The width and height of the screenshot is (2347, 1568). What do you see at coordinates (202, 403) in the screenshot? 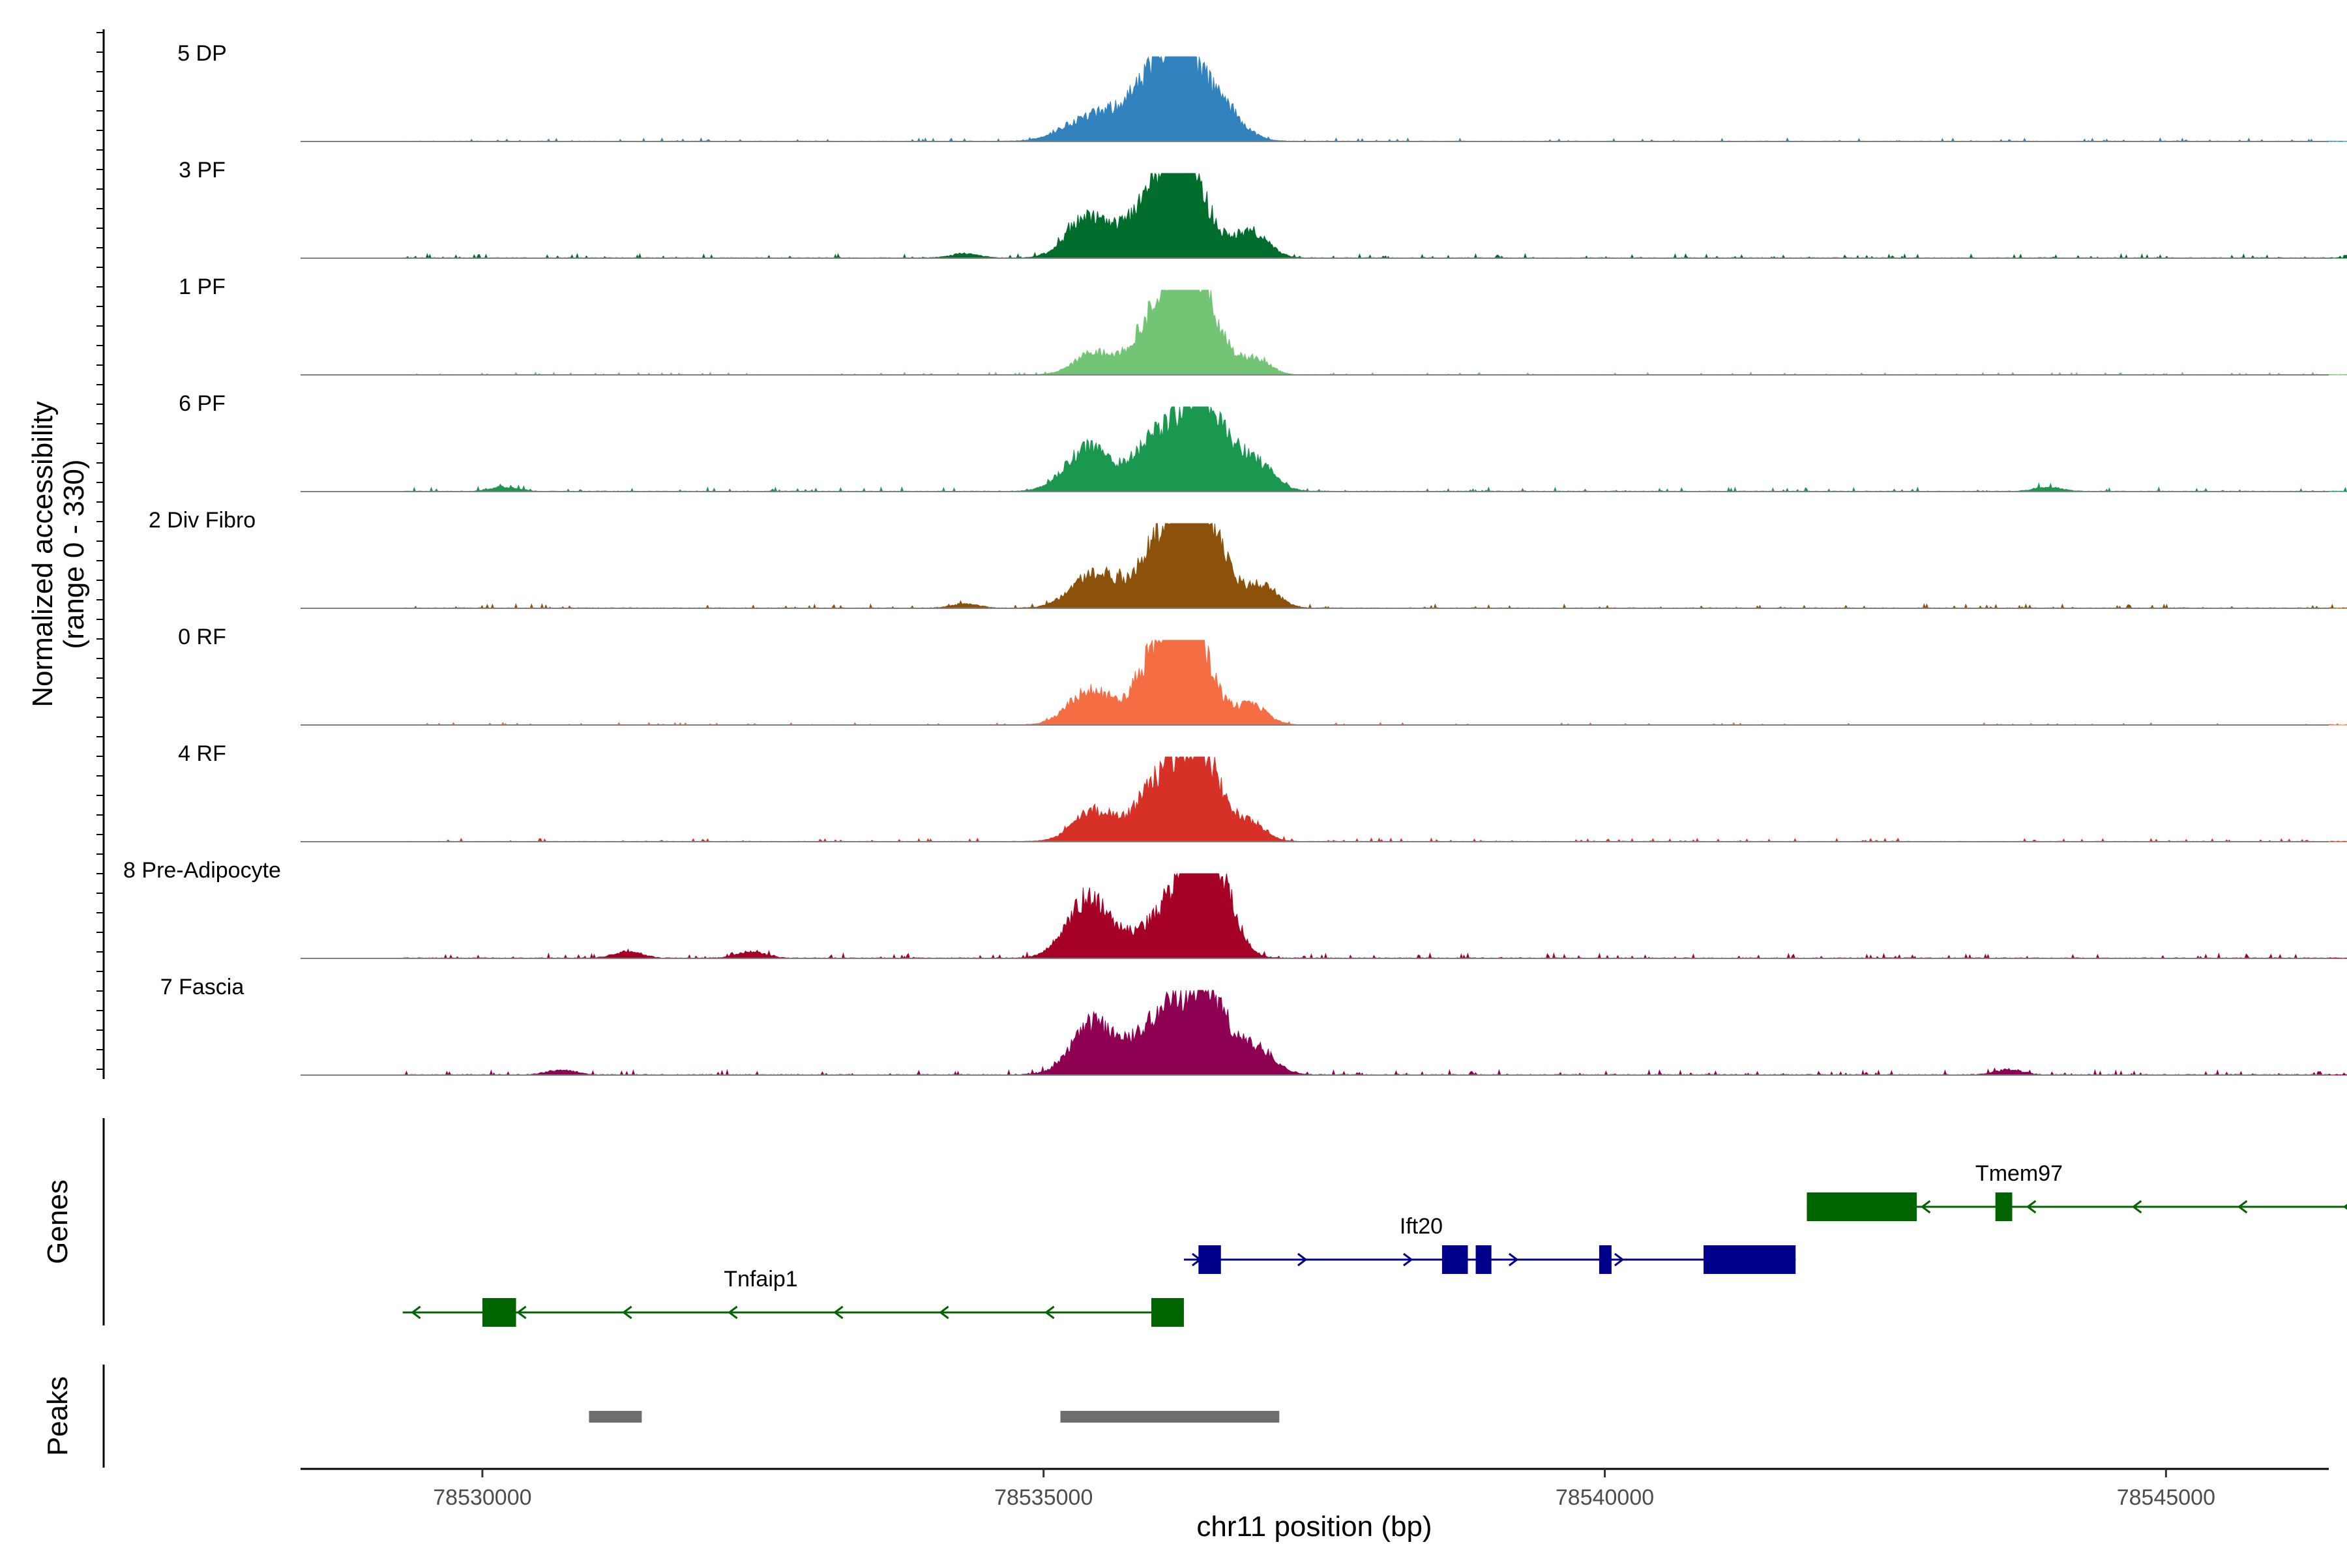
I see `track-label: 6 PF` at bounding box center [202, 403].